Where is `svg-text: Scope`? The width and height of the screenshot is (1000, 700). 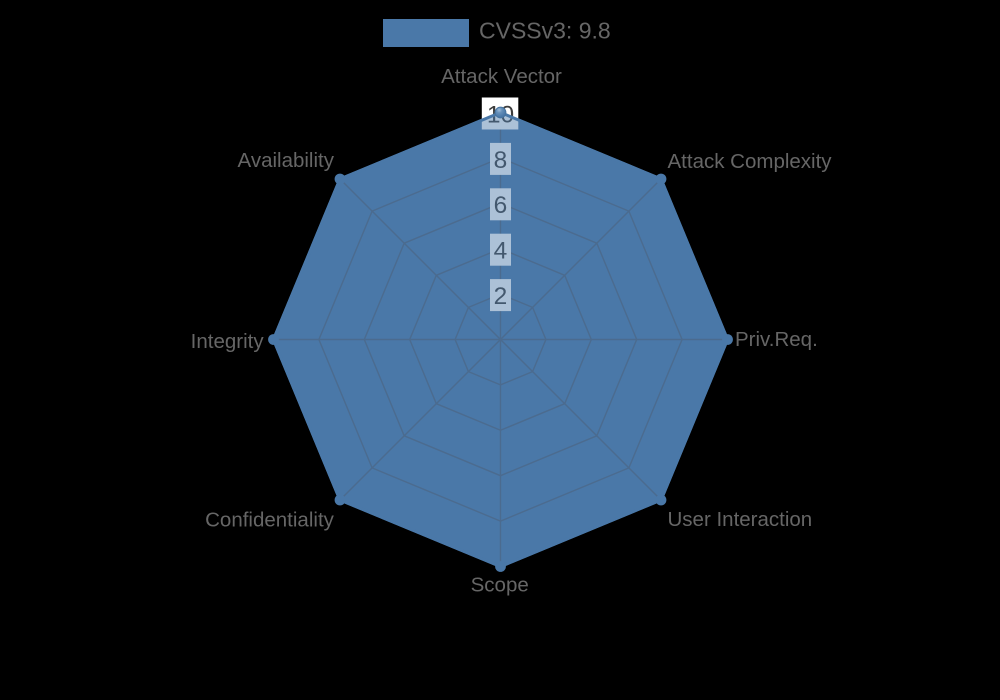
svg-text: Scope is located at coordinates (500, 585).